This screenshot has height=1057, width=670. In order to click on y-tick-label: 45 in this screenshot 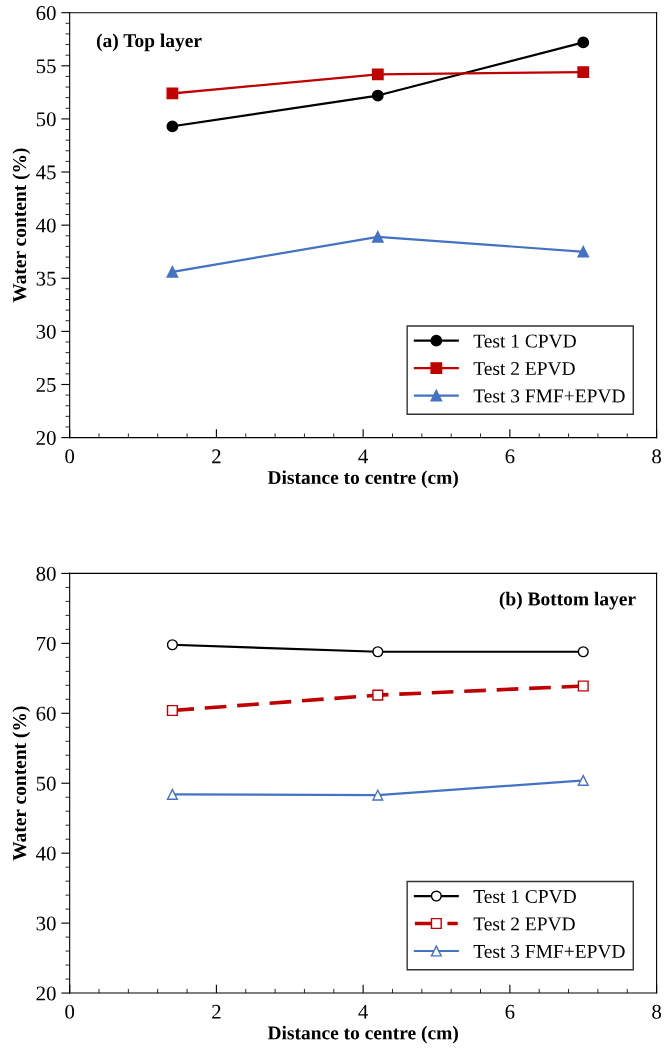, I will do `click(46, 172)`.